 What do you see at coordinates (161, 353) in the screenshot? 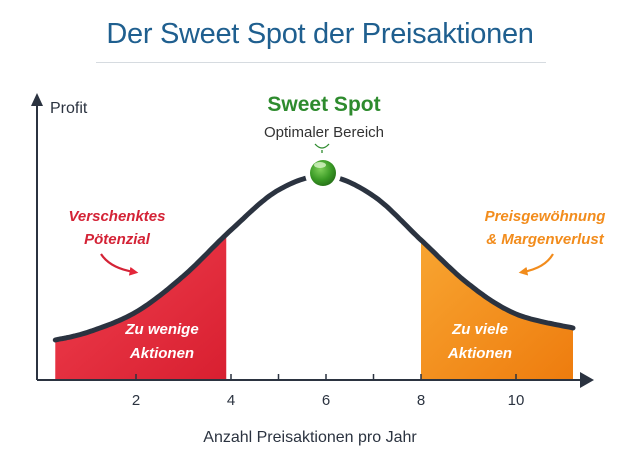
I see `region-too-few-label-line2: Aktionen` at bounding box center [161, 353].